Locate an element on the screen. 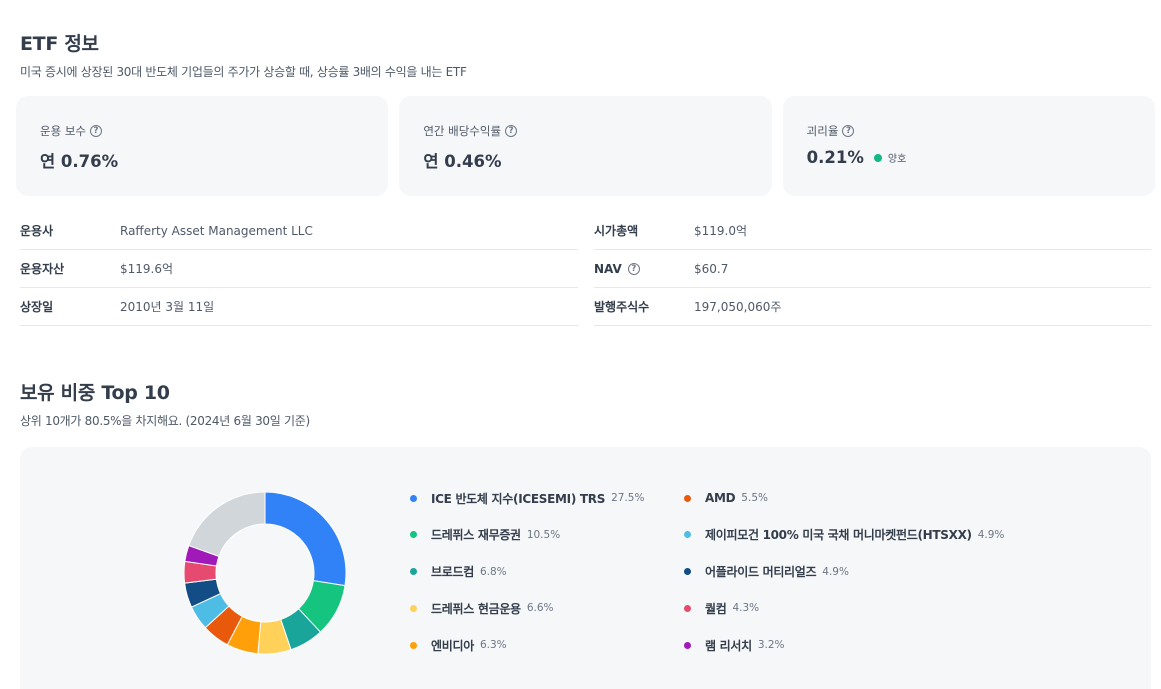 This screenshot has width=1161, height=689. legend-pct: 27.5% is located at coordinates (628, 498).